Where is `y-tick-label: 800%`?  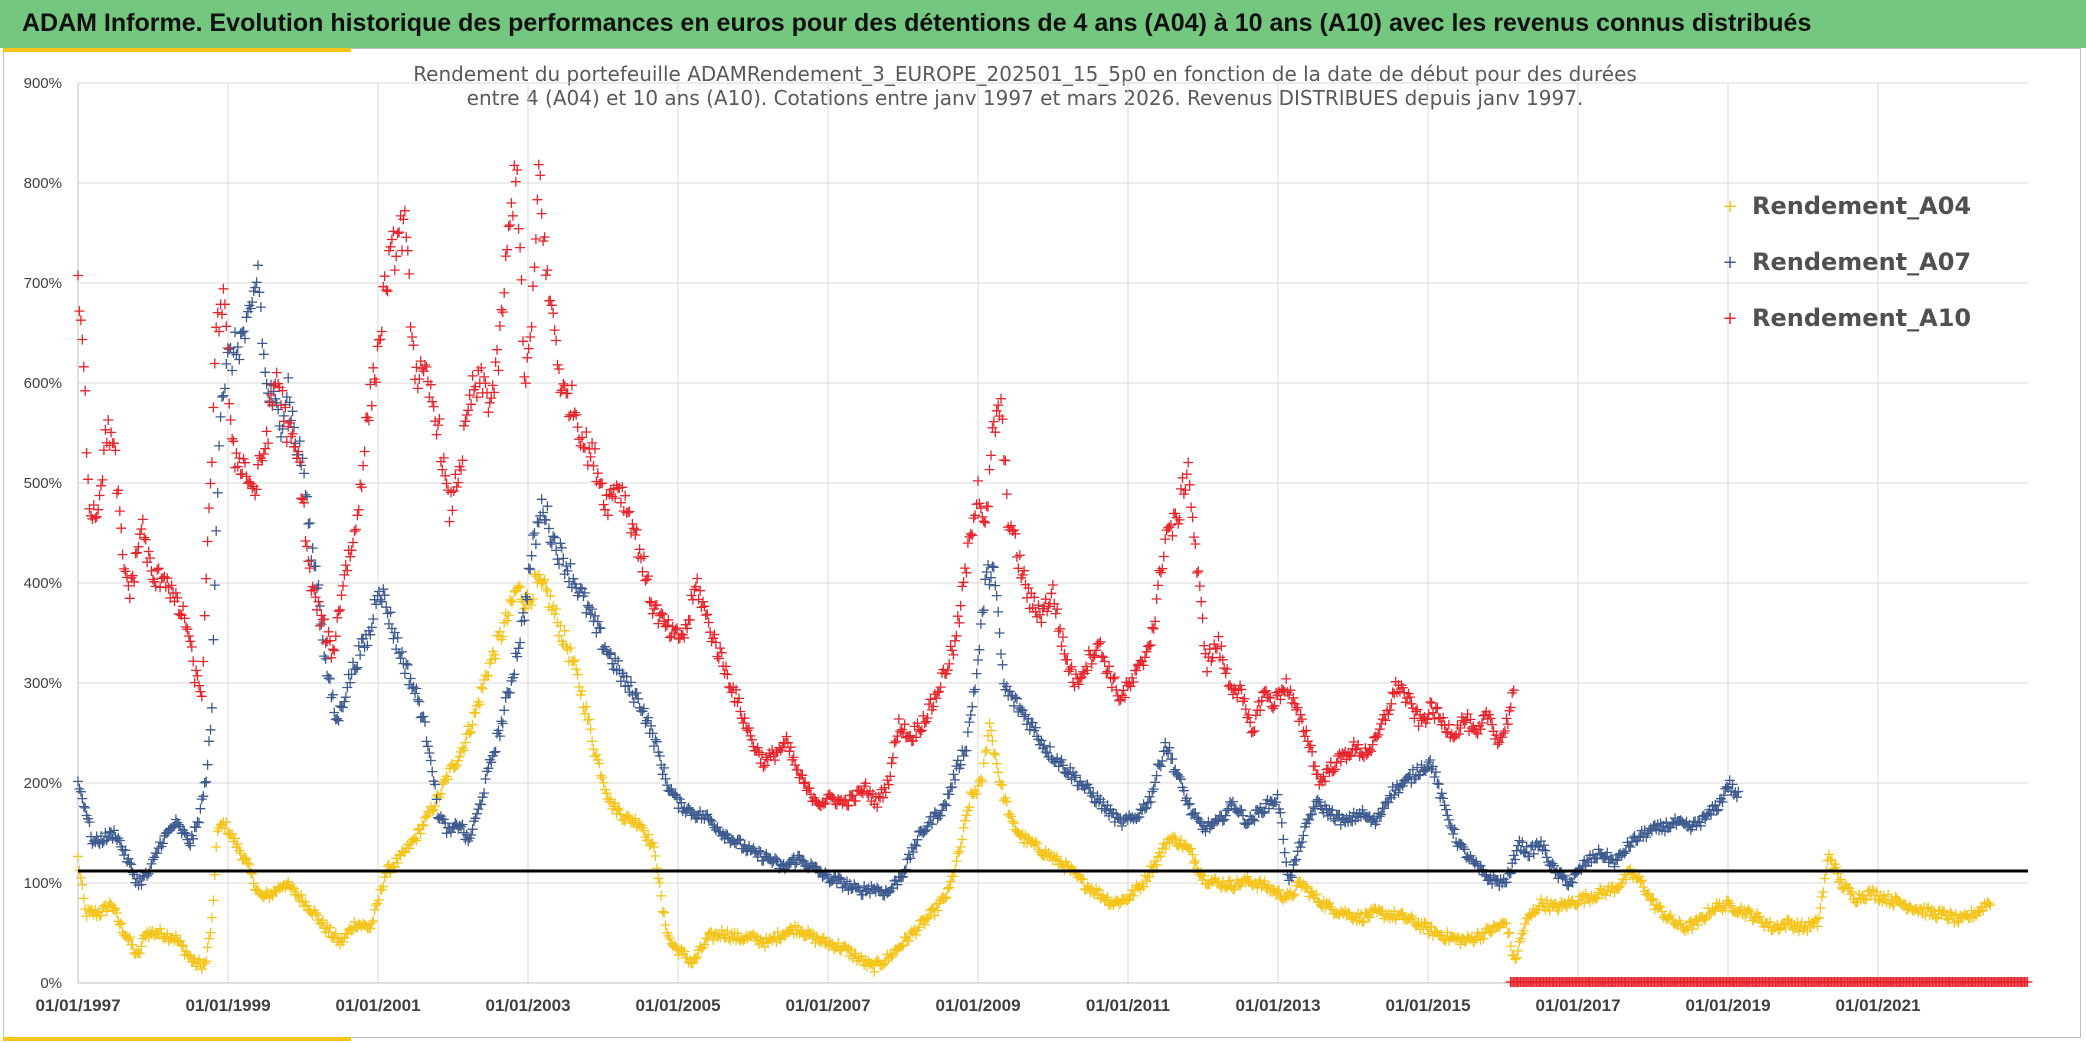
y-tick-label: 800% is located at coordinates (43, 183).